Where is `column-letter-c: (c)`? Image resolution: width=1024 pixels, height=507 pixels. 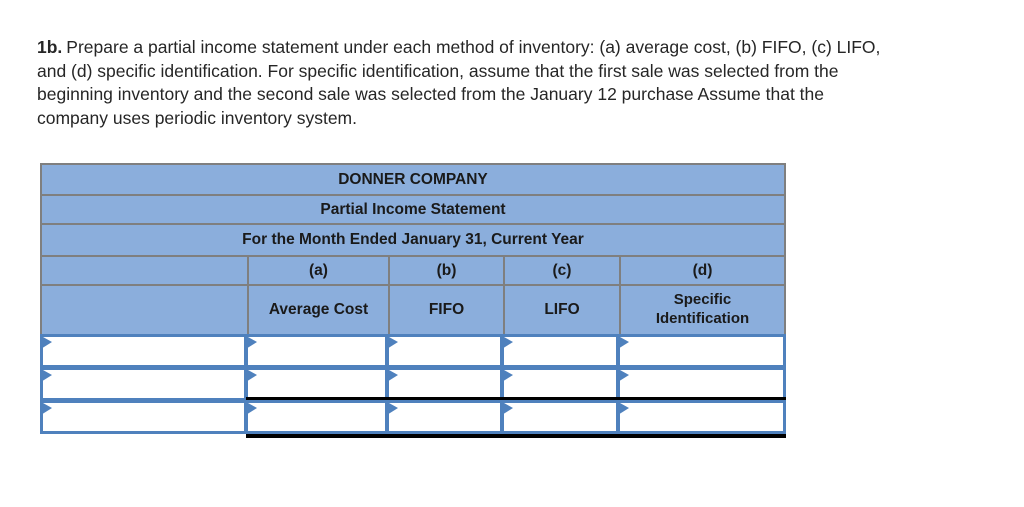
column-letter-c: (c) is located at coordinates (561, 270).